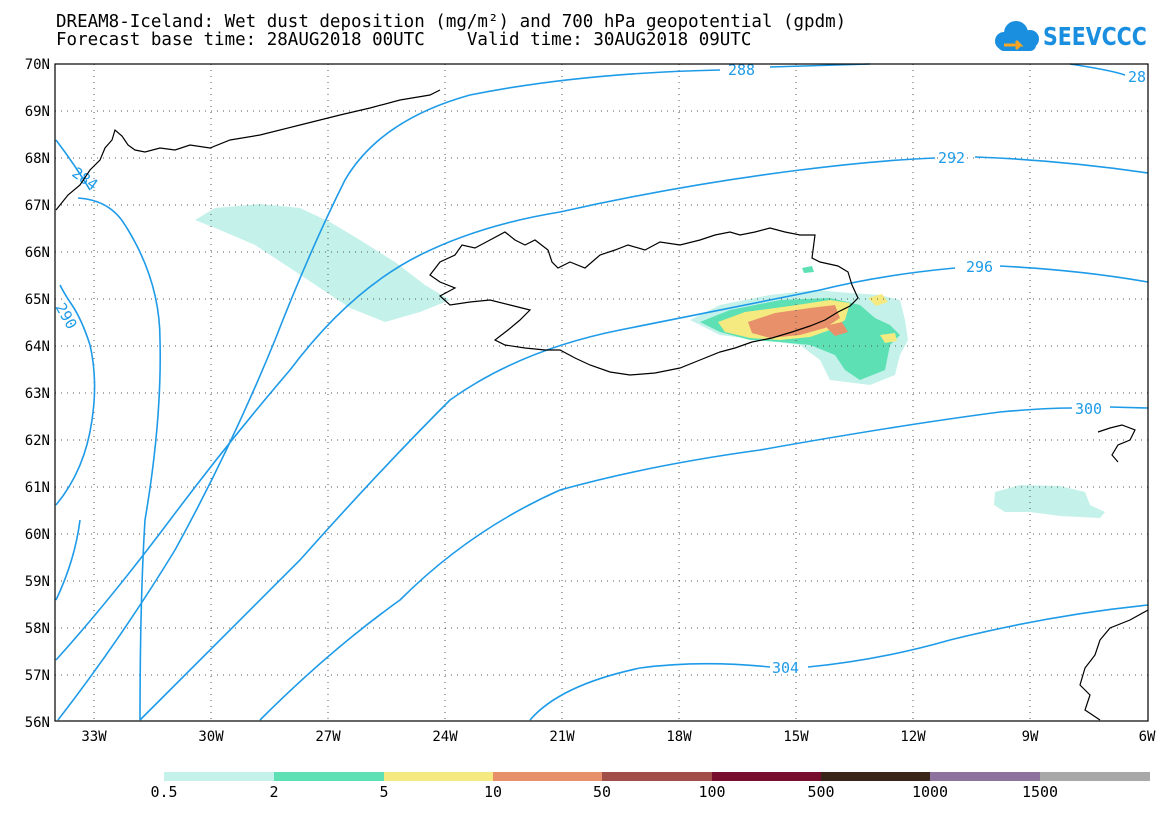  I want to click on legend-label: 100, so click(712, 792).